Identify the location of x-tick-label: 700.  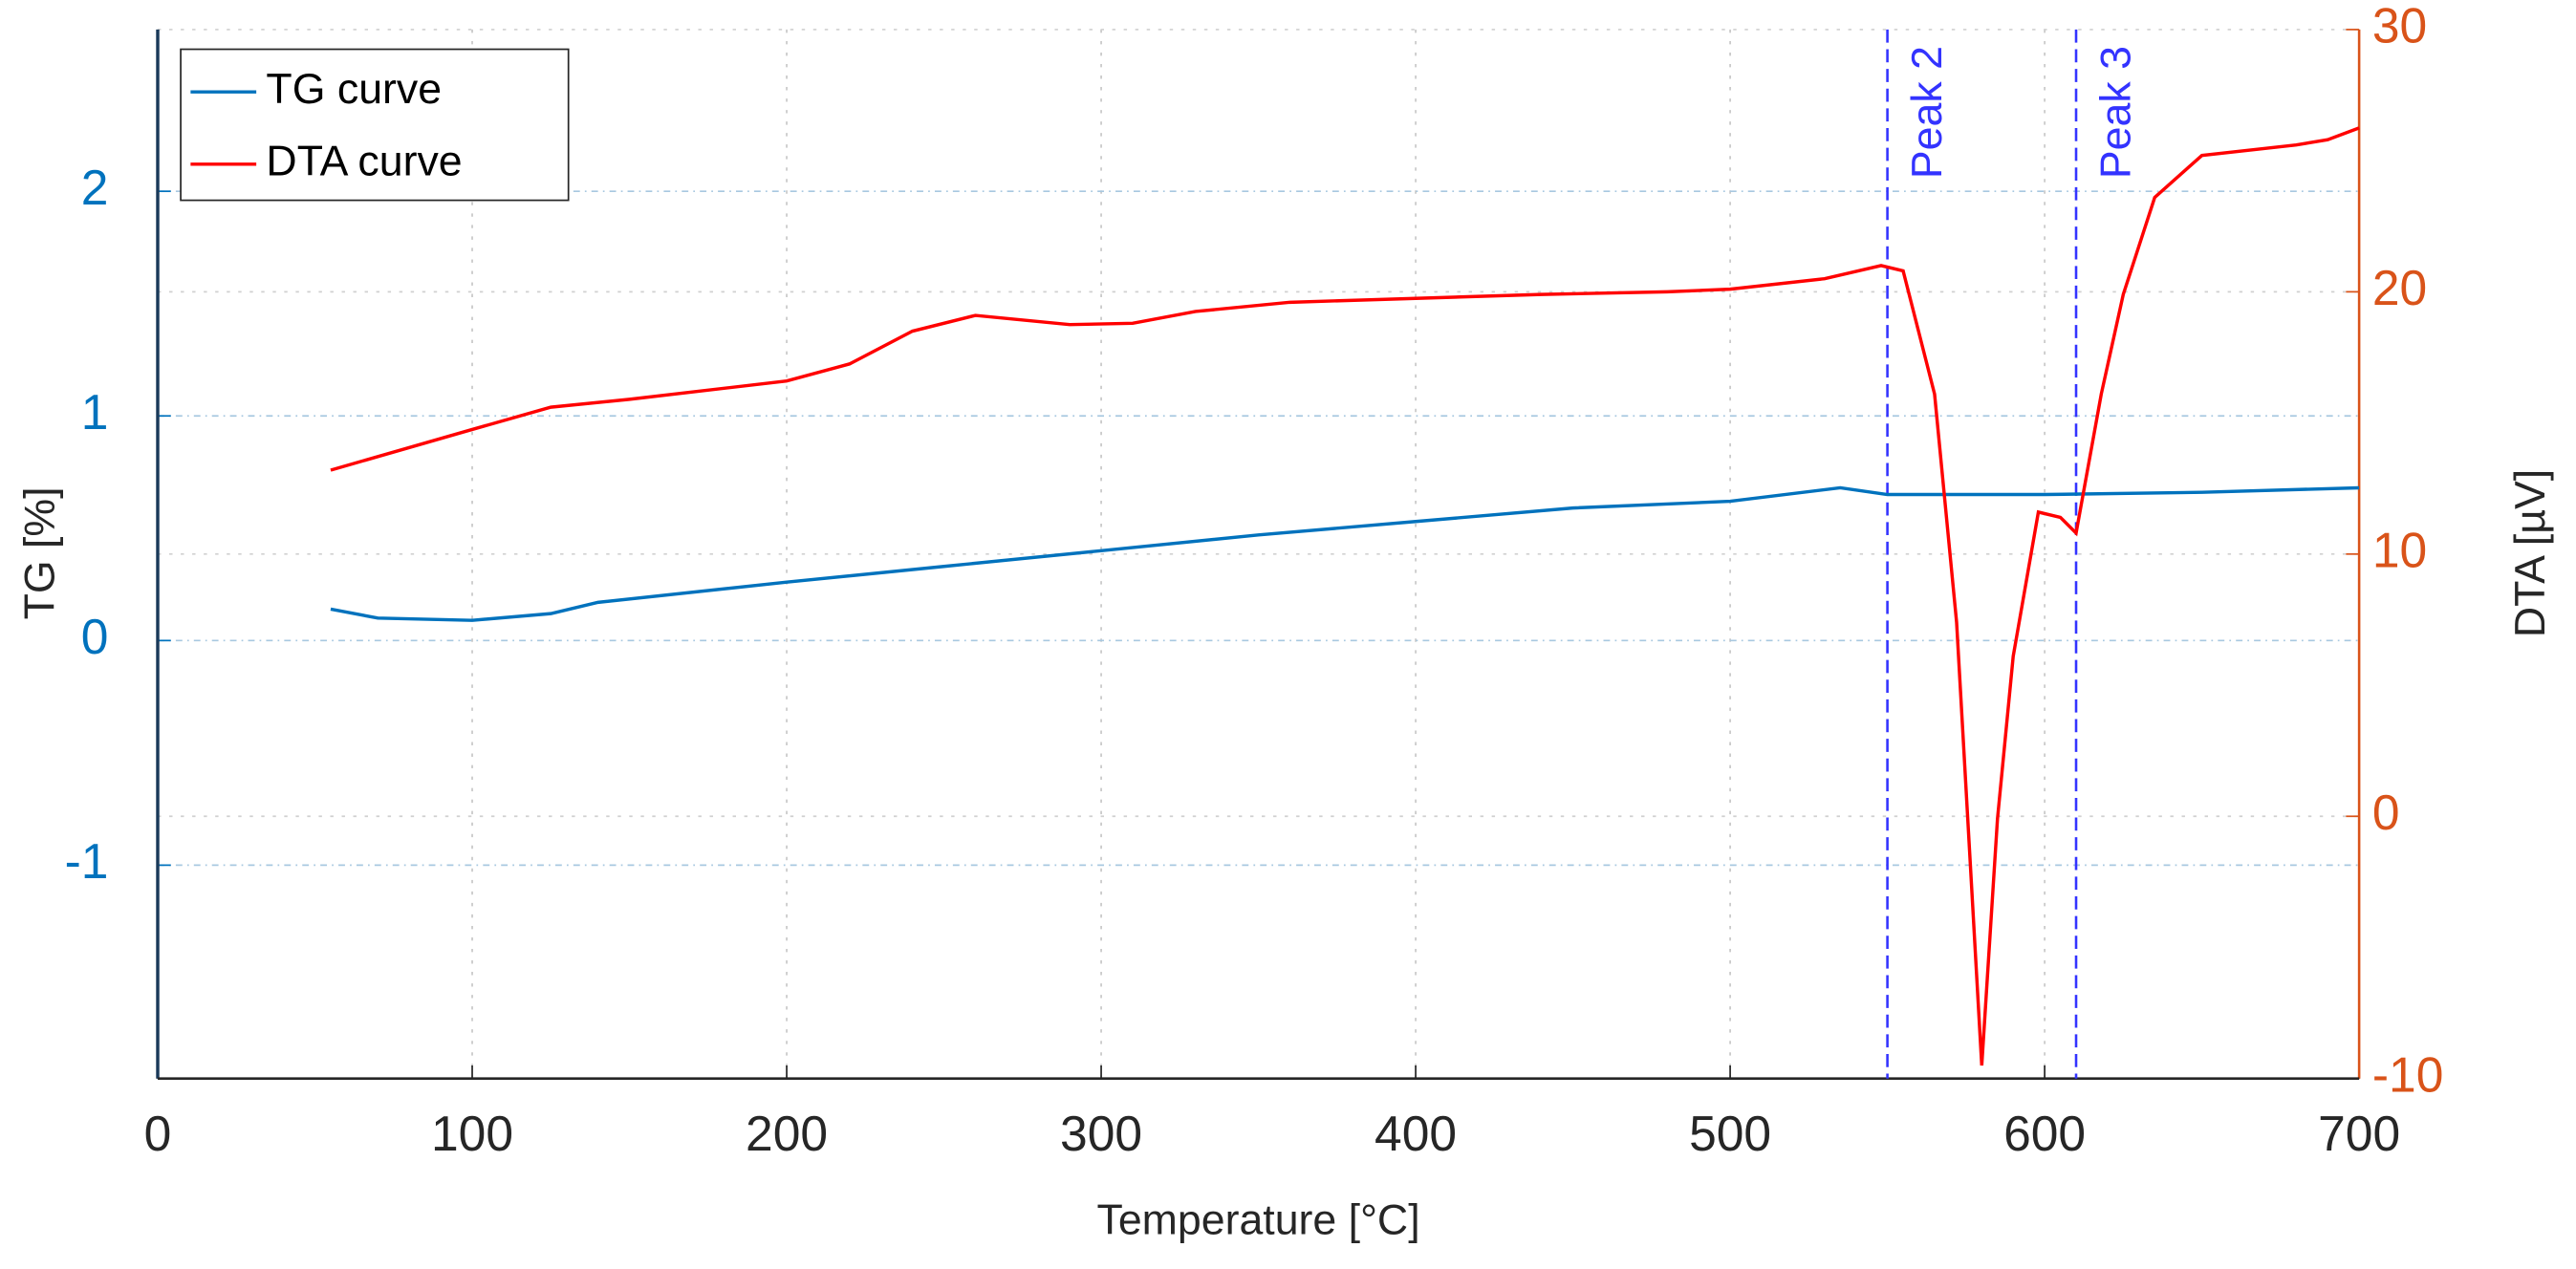
(2359, 1133).